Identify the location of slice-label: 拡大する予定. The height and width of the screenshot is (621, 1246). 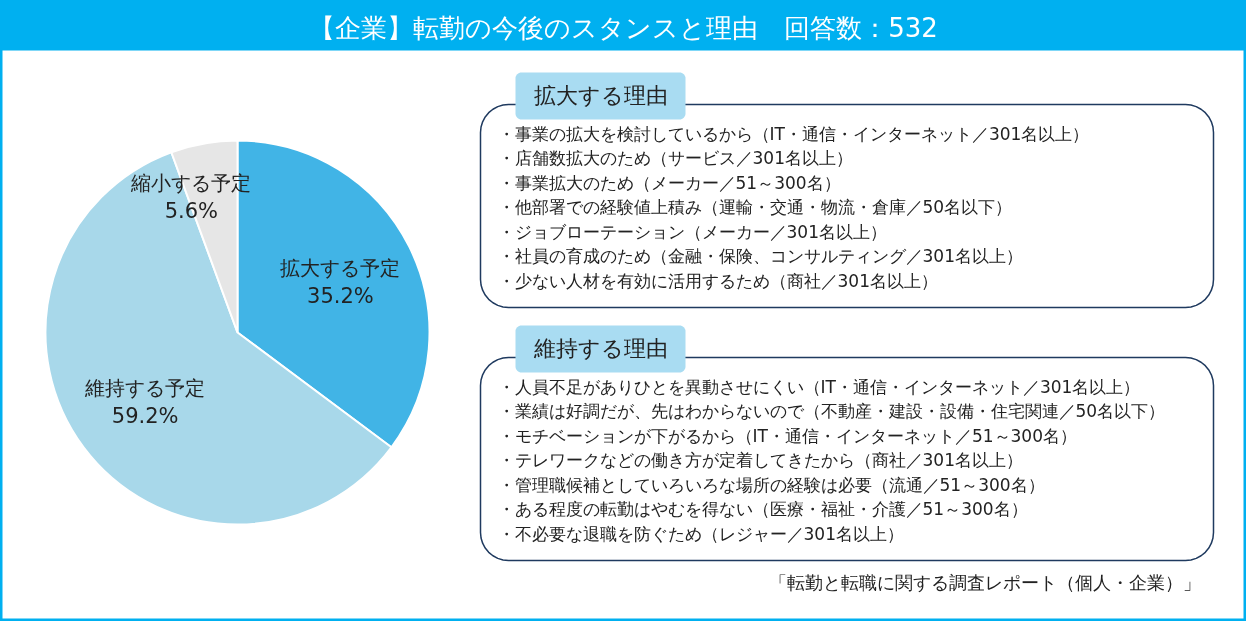
(340, 267).